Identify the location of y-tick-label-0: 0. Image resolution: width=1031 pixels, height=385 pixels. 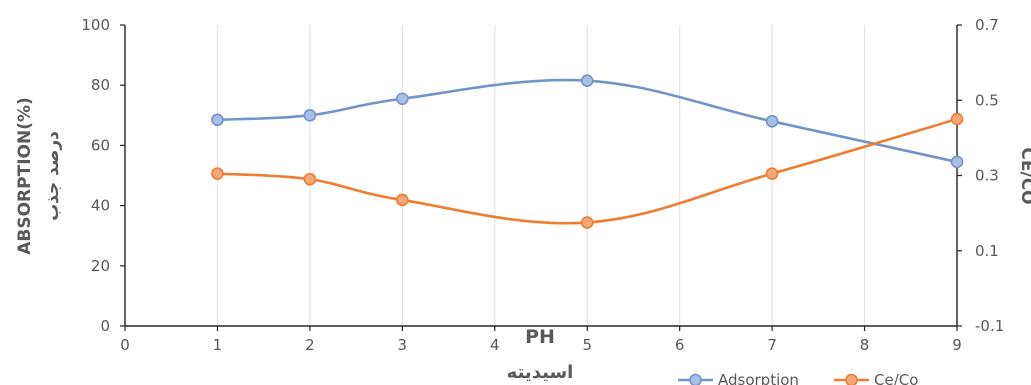
(105, 326).